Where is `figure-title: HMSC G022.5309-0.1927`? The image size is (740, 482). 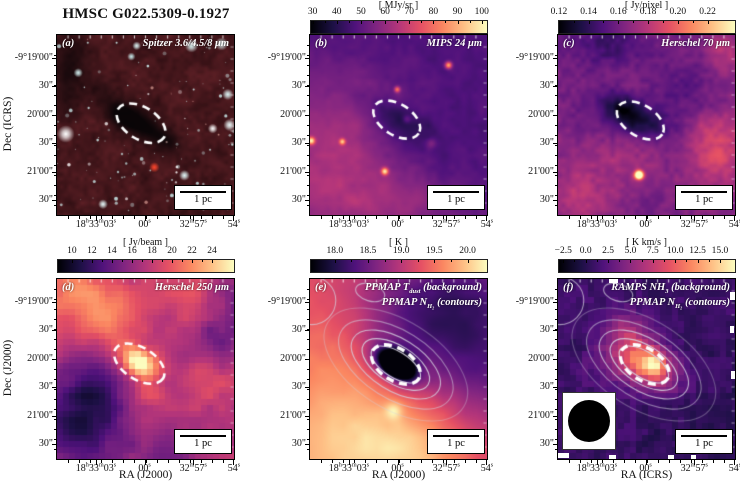
figure-title: HMSC G022.5309-0.1927 is located at coordinates (146, 14).